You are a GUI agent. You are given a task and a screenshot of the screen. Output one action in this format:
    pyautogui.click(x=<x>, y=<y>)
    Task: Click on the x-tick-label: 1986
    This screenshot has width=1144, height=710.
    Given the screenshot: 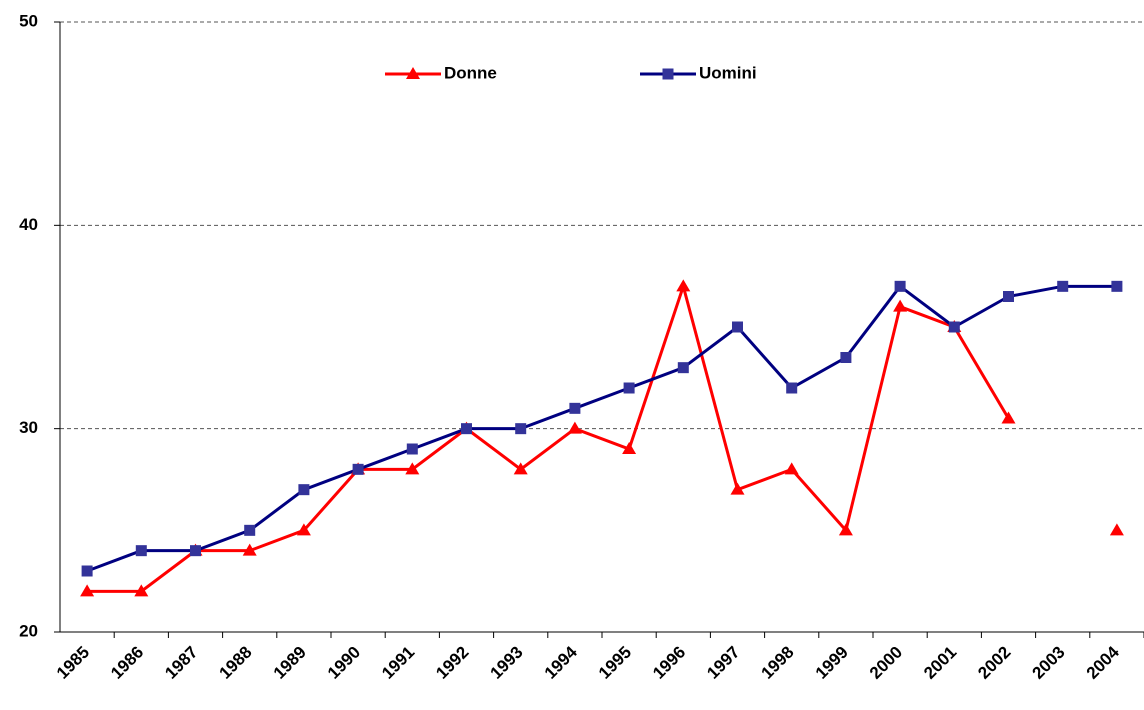 What is the action you would take?
    pyautogui.click(x=127, y=663)
    